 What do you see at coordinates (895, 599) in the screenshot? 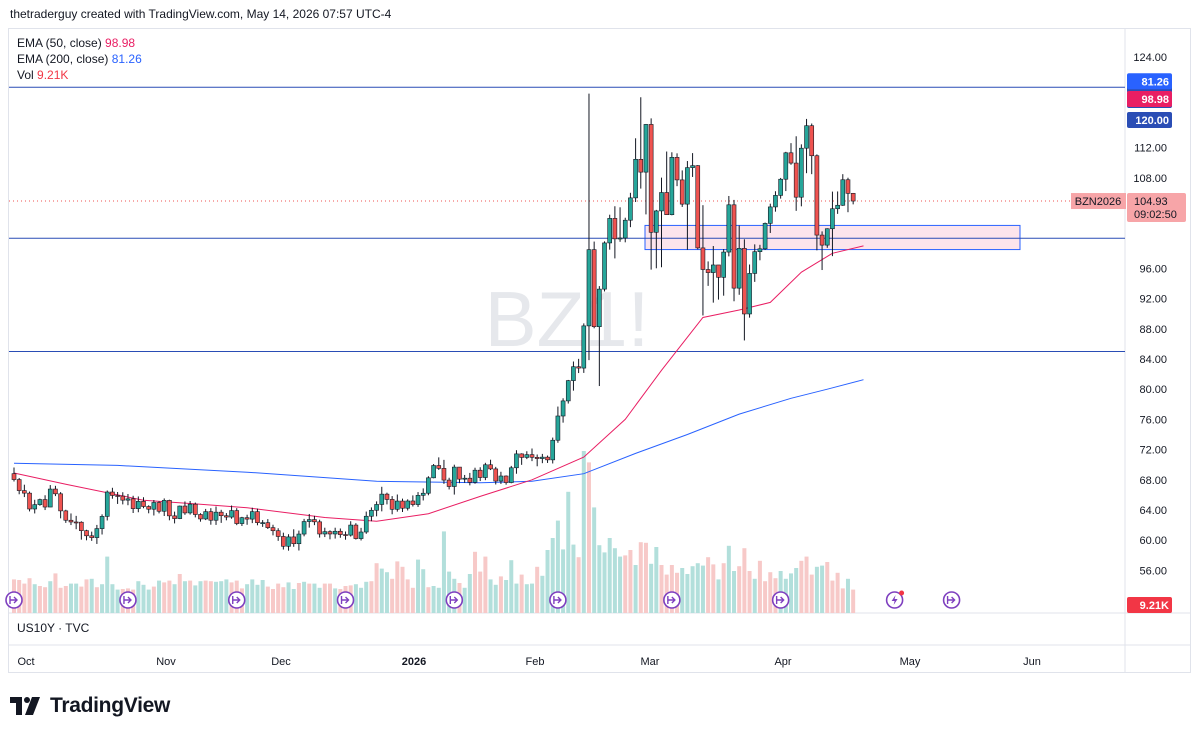
I see `dividend-upcoming-icon` at bounding box center [895, 599].